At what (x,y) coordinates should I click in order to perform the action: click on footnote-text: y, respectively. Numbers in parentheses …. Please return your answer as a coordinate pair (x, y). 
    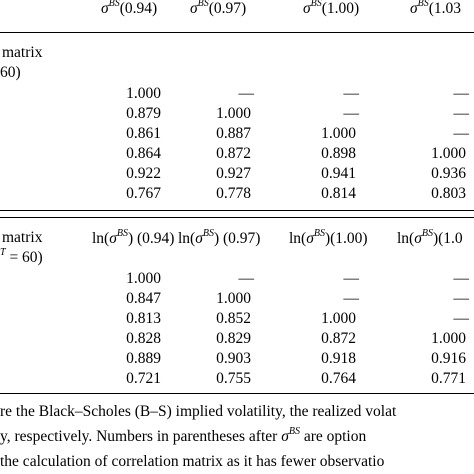
    Looking at the image, I should click on (139, 436).